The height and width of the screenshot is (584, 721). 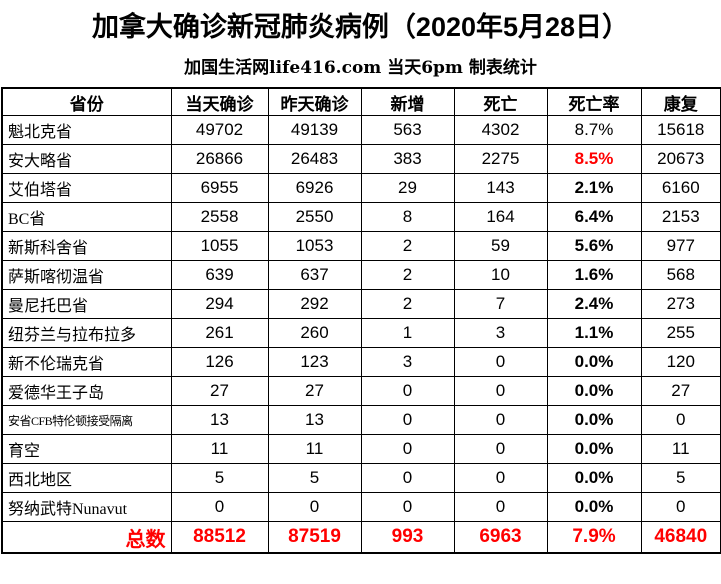 What do you see at coordinates (219, 188) in the screenshot?
I see `today-confirmed-cell: 6955` at bounding box center [219, 188].